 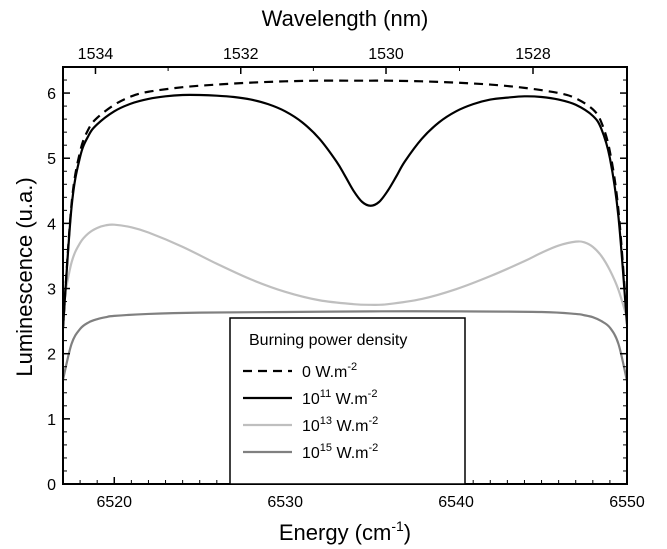 I want to click on x-tick-label-2: 6540, so click(x=456, y=502).